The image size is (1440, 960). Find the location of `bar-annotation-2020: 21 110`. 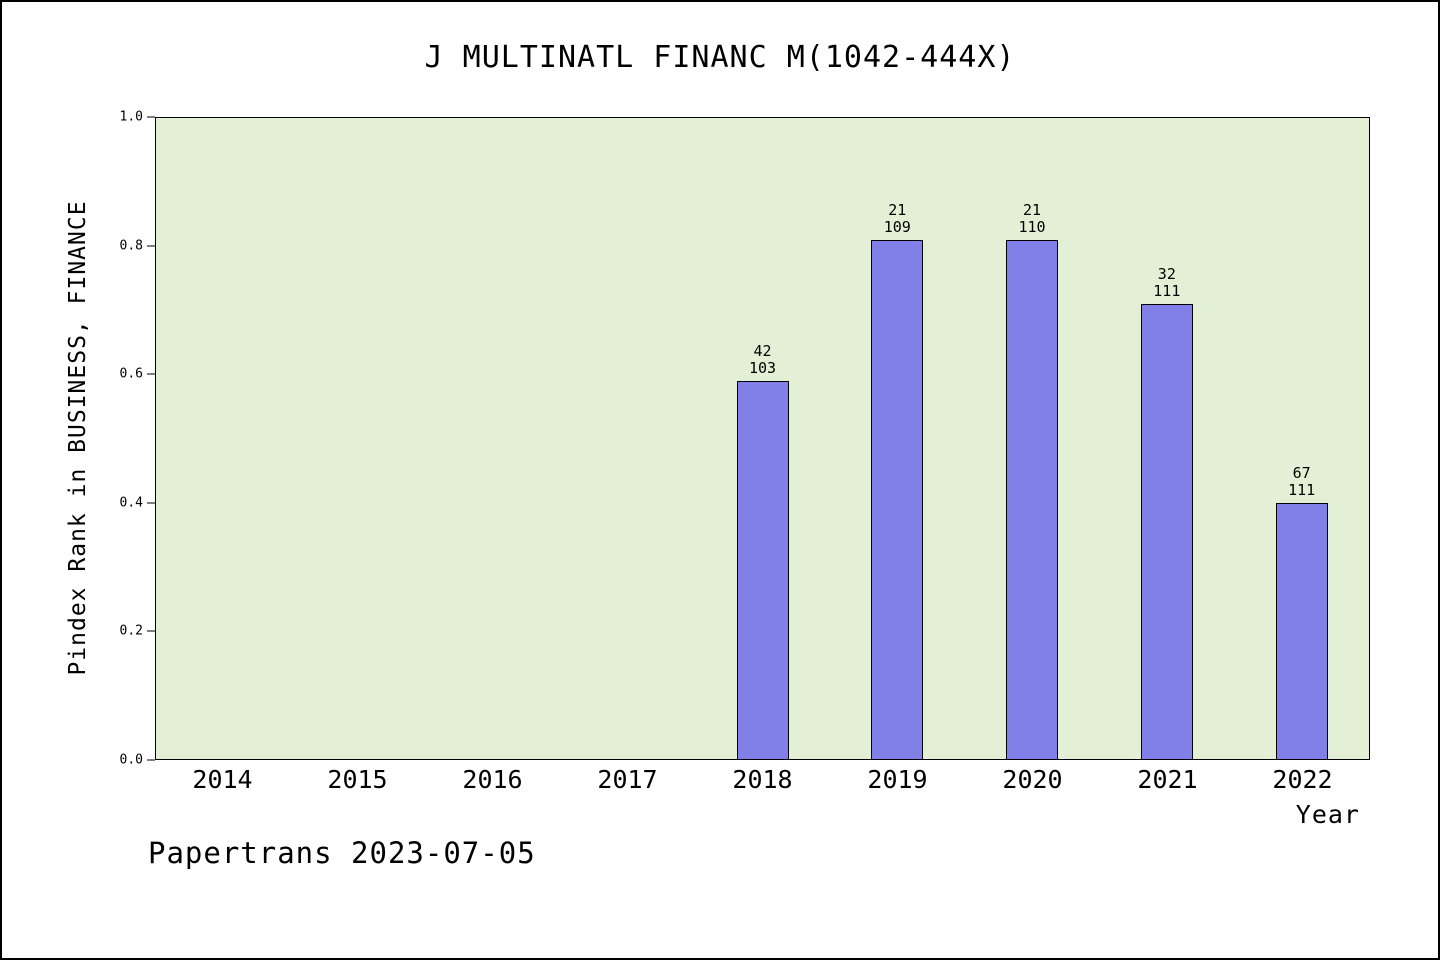

bar-annotation-2020: 21 110 is located at coordinates (1032, 221).